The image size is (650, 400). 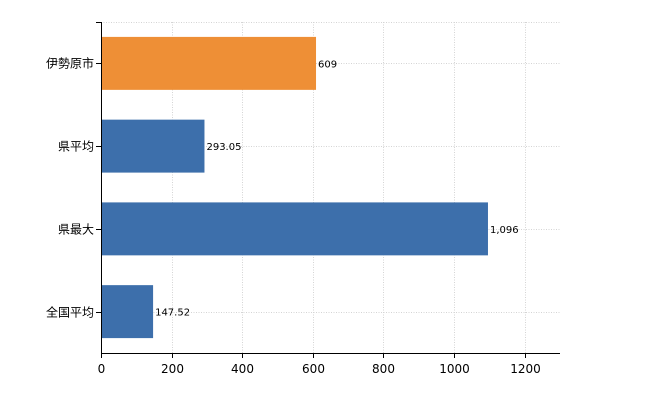 What do you see at coordinates (223, 147) in the screenshot?
I see `data-label: 293.05` at bounding box center [223, 147].